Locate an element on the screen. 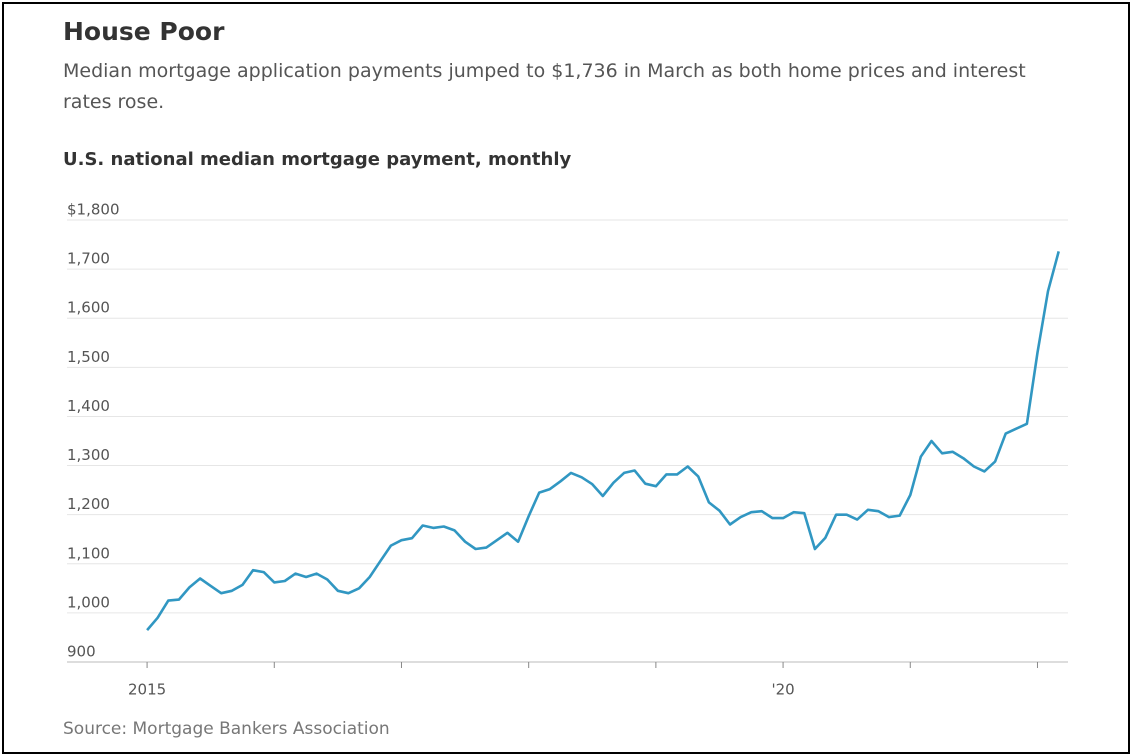  y-tick-label: 1,000 is located at coordinates (88, 602).